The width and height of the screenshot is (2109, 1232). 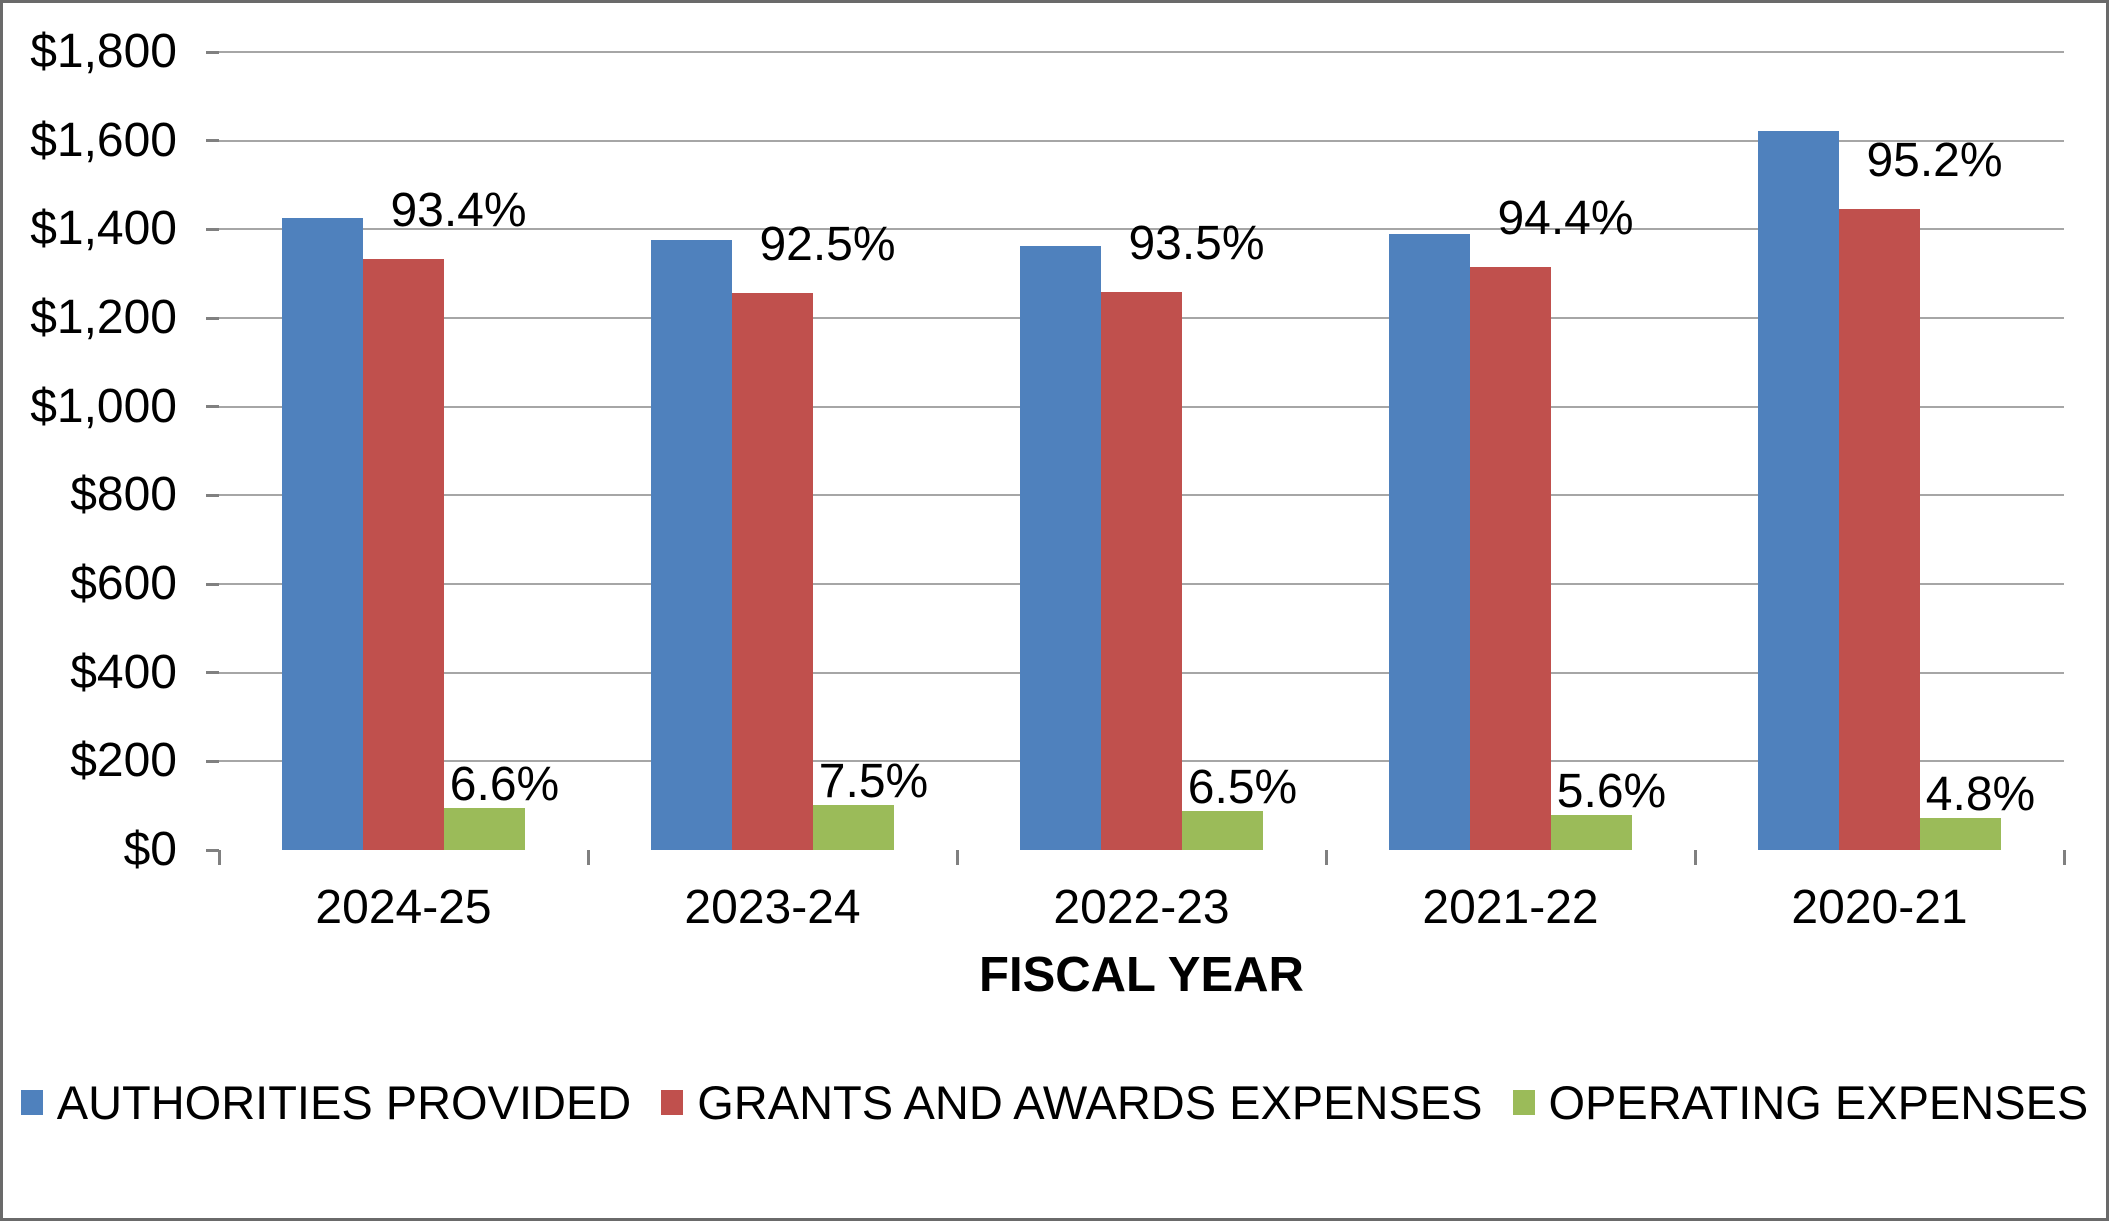 What do you see at coordinates (103, 317) in the screenshot?
I see `y-axis-tick-label: $1,200` at bounding box center [103, 317].